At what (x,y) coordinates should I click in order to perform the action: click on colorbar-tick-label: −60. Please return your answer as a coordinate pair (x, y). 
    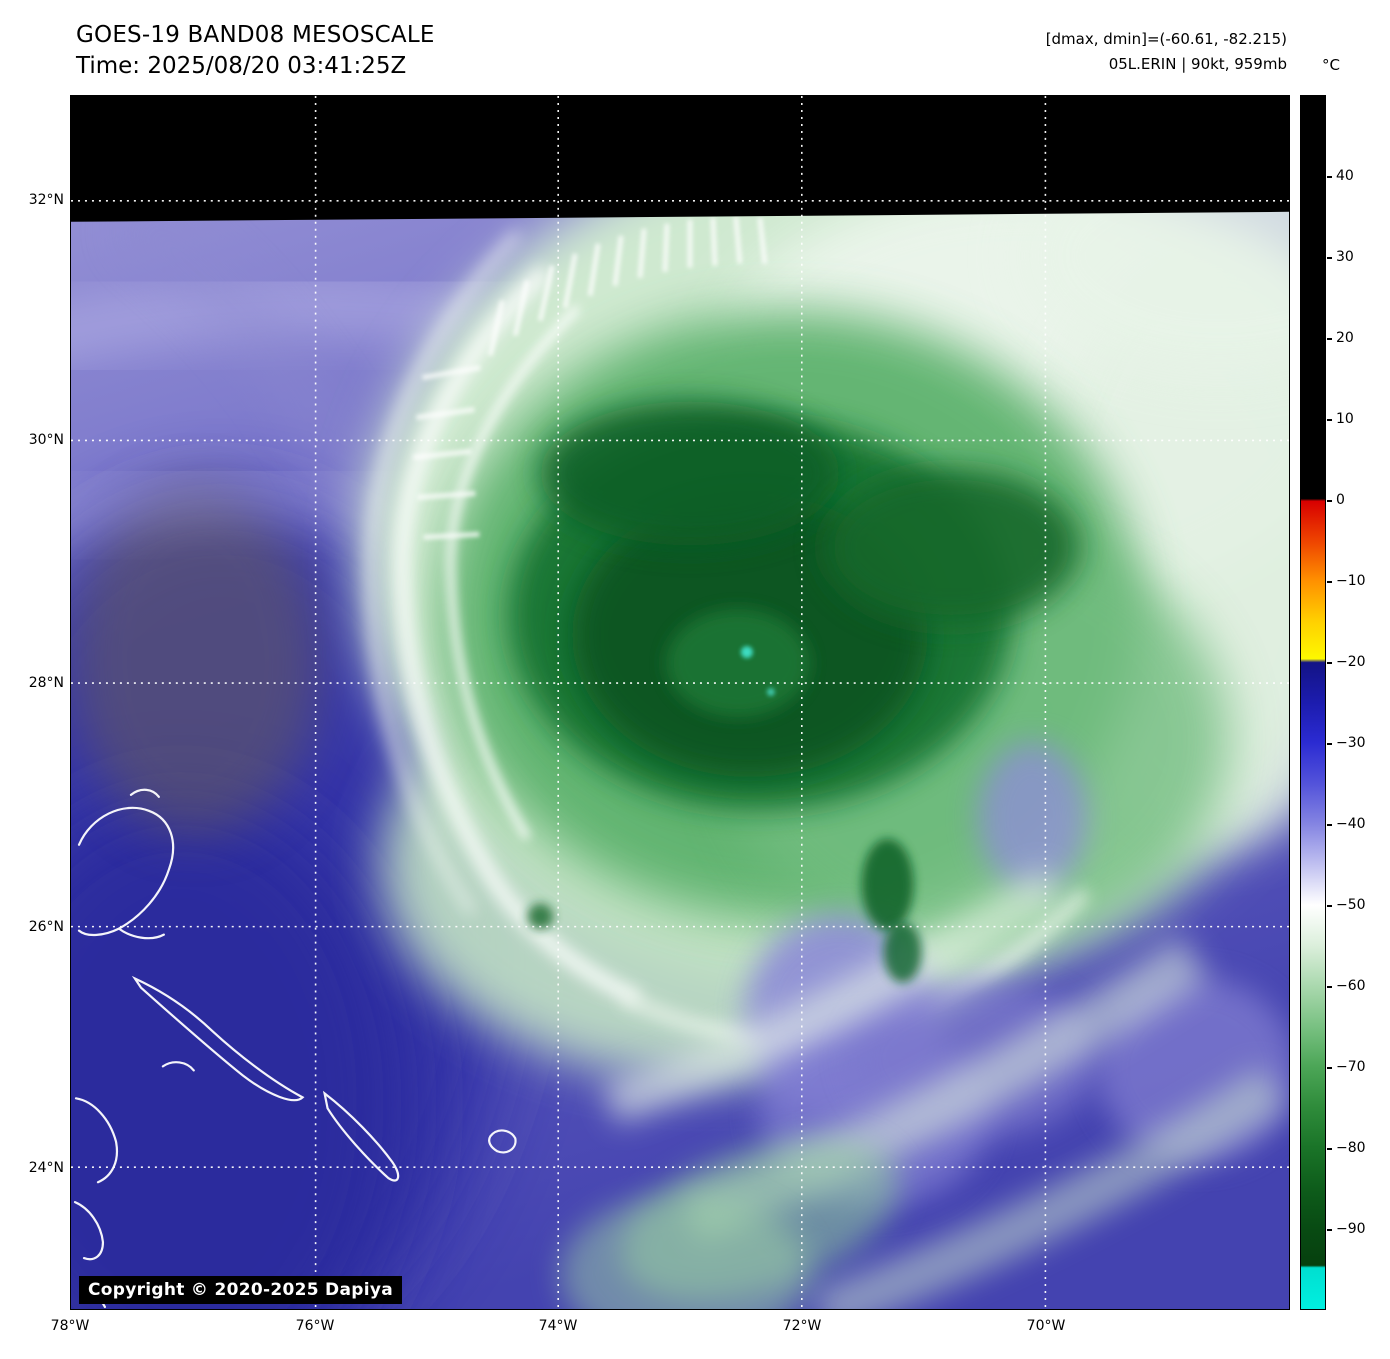
    Looking at the image, I should click on (1351, 986).